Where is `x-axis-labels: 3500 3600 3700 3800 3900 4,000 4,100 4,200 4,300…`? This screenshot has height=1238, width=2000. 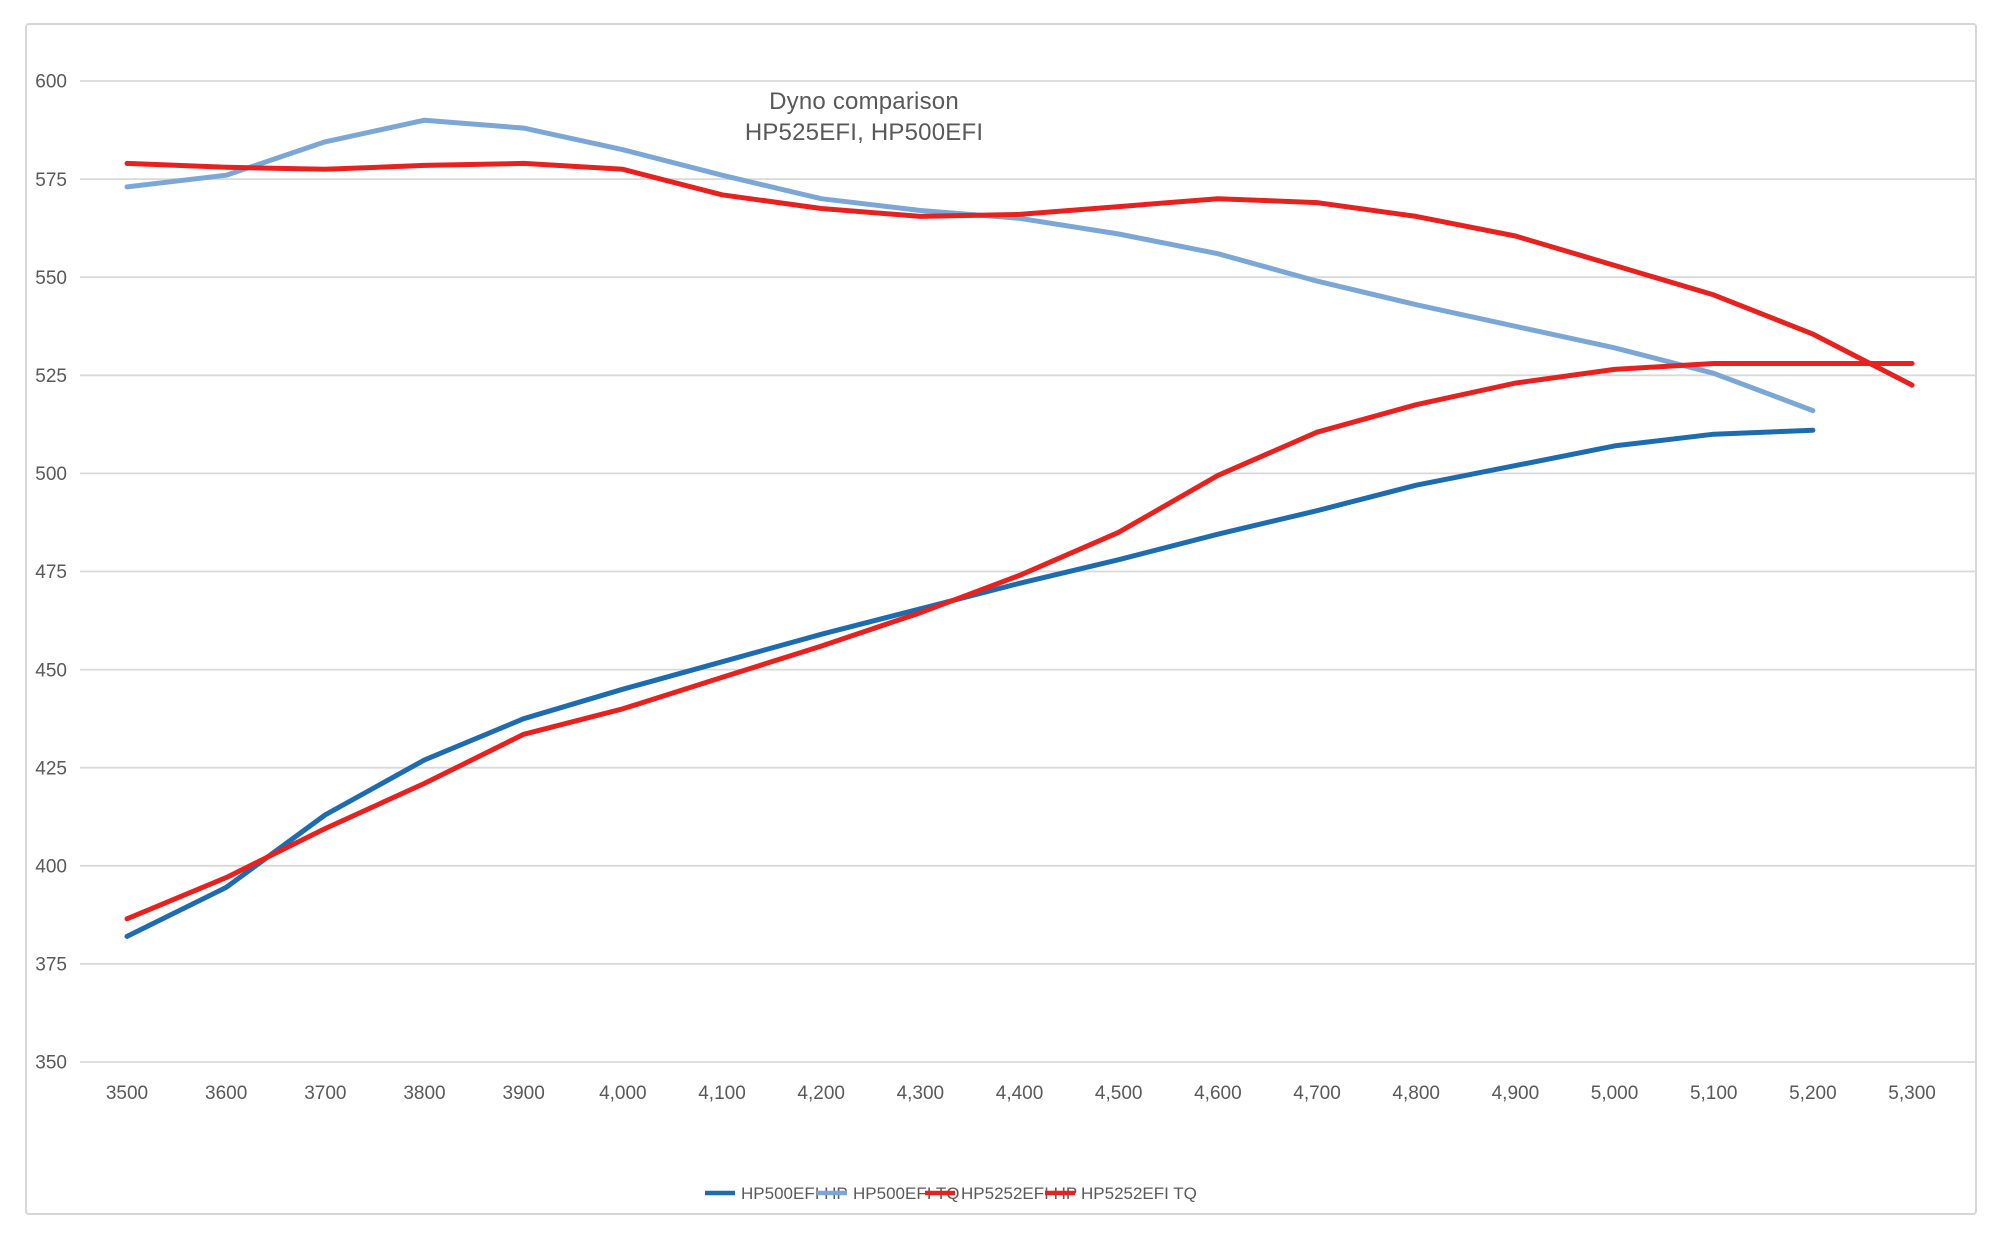 x-axis-labels: 3500 3600 3700 3800 3900 4,000 4,100 4,200 4,300… is located at coordinates (1021, 1093).